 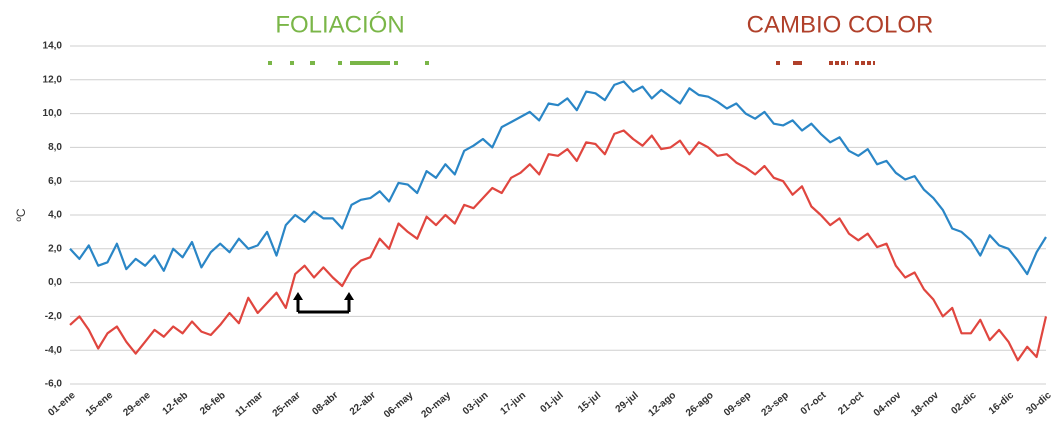 What do you see at coordinates (814, 403) in the screenshot?
I see `x-tick-label: 07-oct` at bounding box center [814, 403].